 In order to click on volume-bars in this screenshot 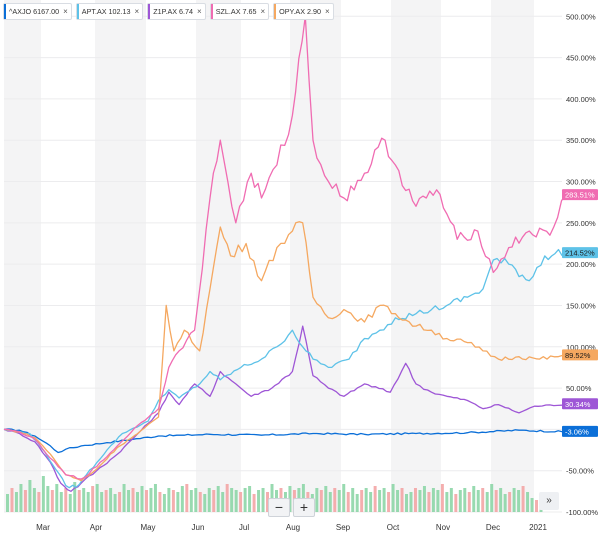, I will do `click(274, 494)`.